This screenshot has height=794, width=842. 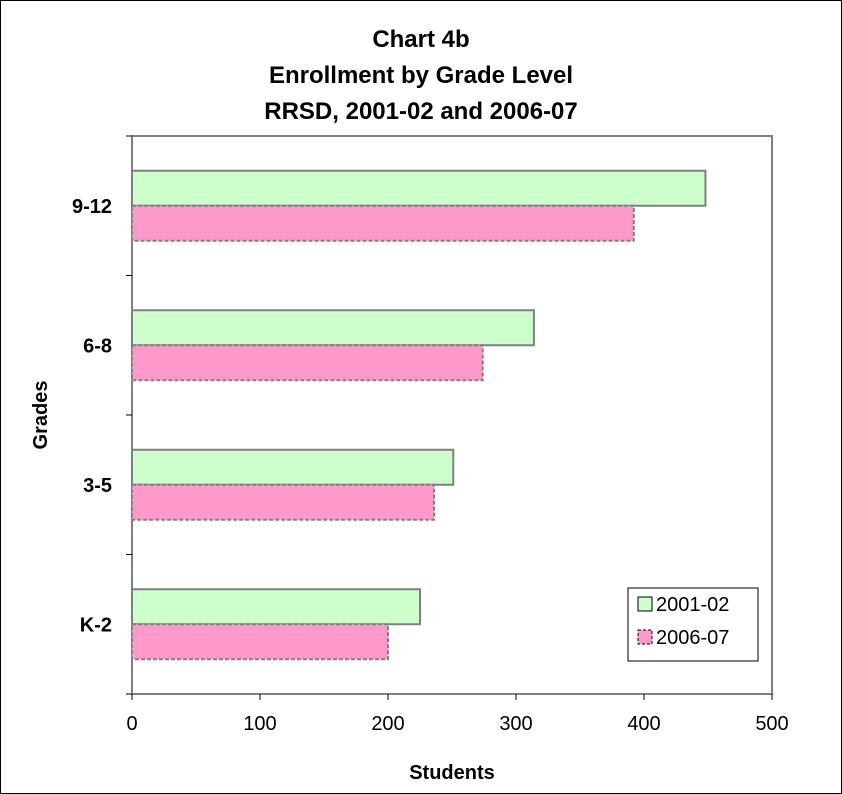 What do you see at coordinates (771, 724) in the screenshot?
I see `x-tick-label: 500` at bounding box center [771, 724].